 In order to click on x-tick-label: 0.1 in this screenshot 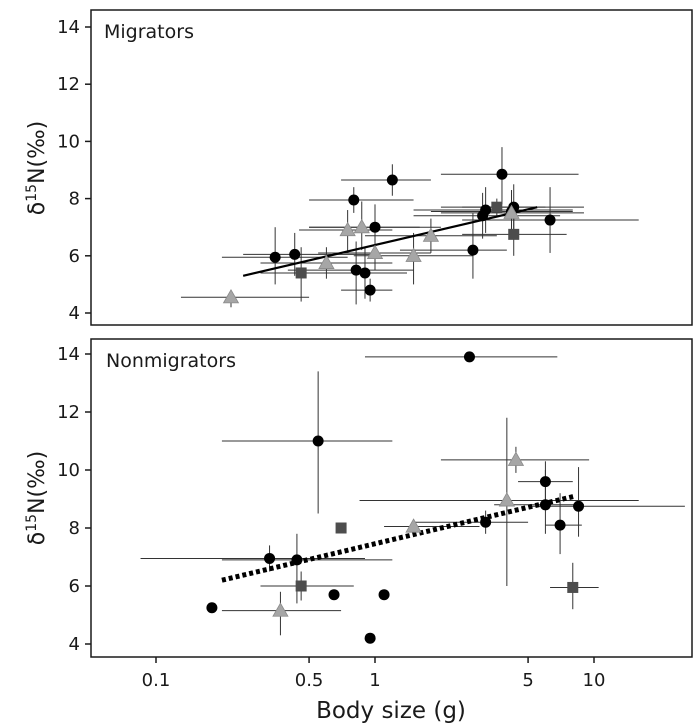, I will do `click(156, 680)`.